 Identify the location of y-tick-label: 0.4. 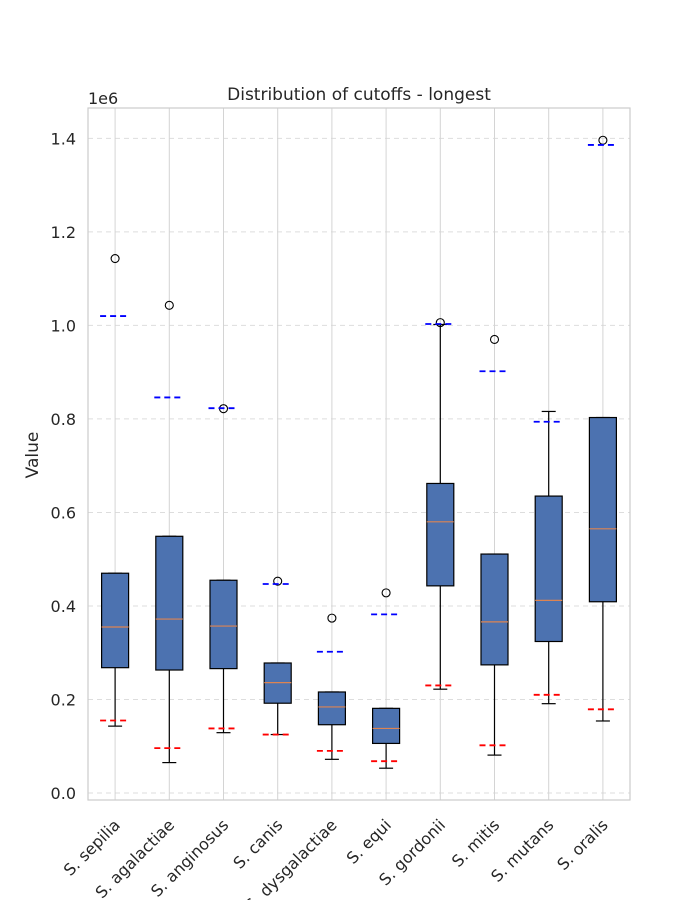
(63, 606).